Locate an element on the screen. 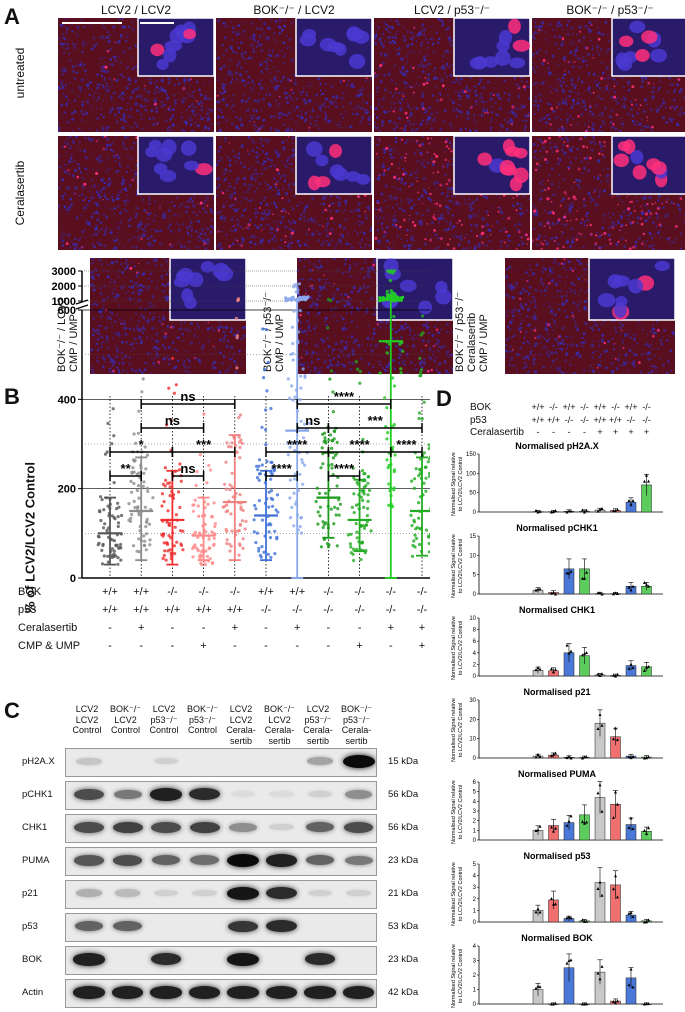 This screenshot has height=1012, width=685. d-condition-value: -/- is located at coordinates (646, 407).